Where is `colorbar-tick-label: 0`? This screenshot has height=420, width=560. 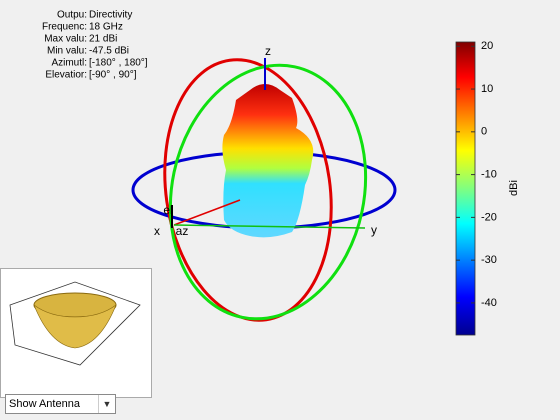 colorbar-tick-label: 0 is located at coordinates (484, 132).